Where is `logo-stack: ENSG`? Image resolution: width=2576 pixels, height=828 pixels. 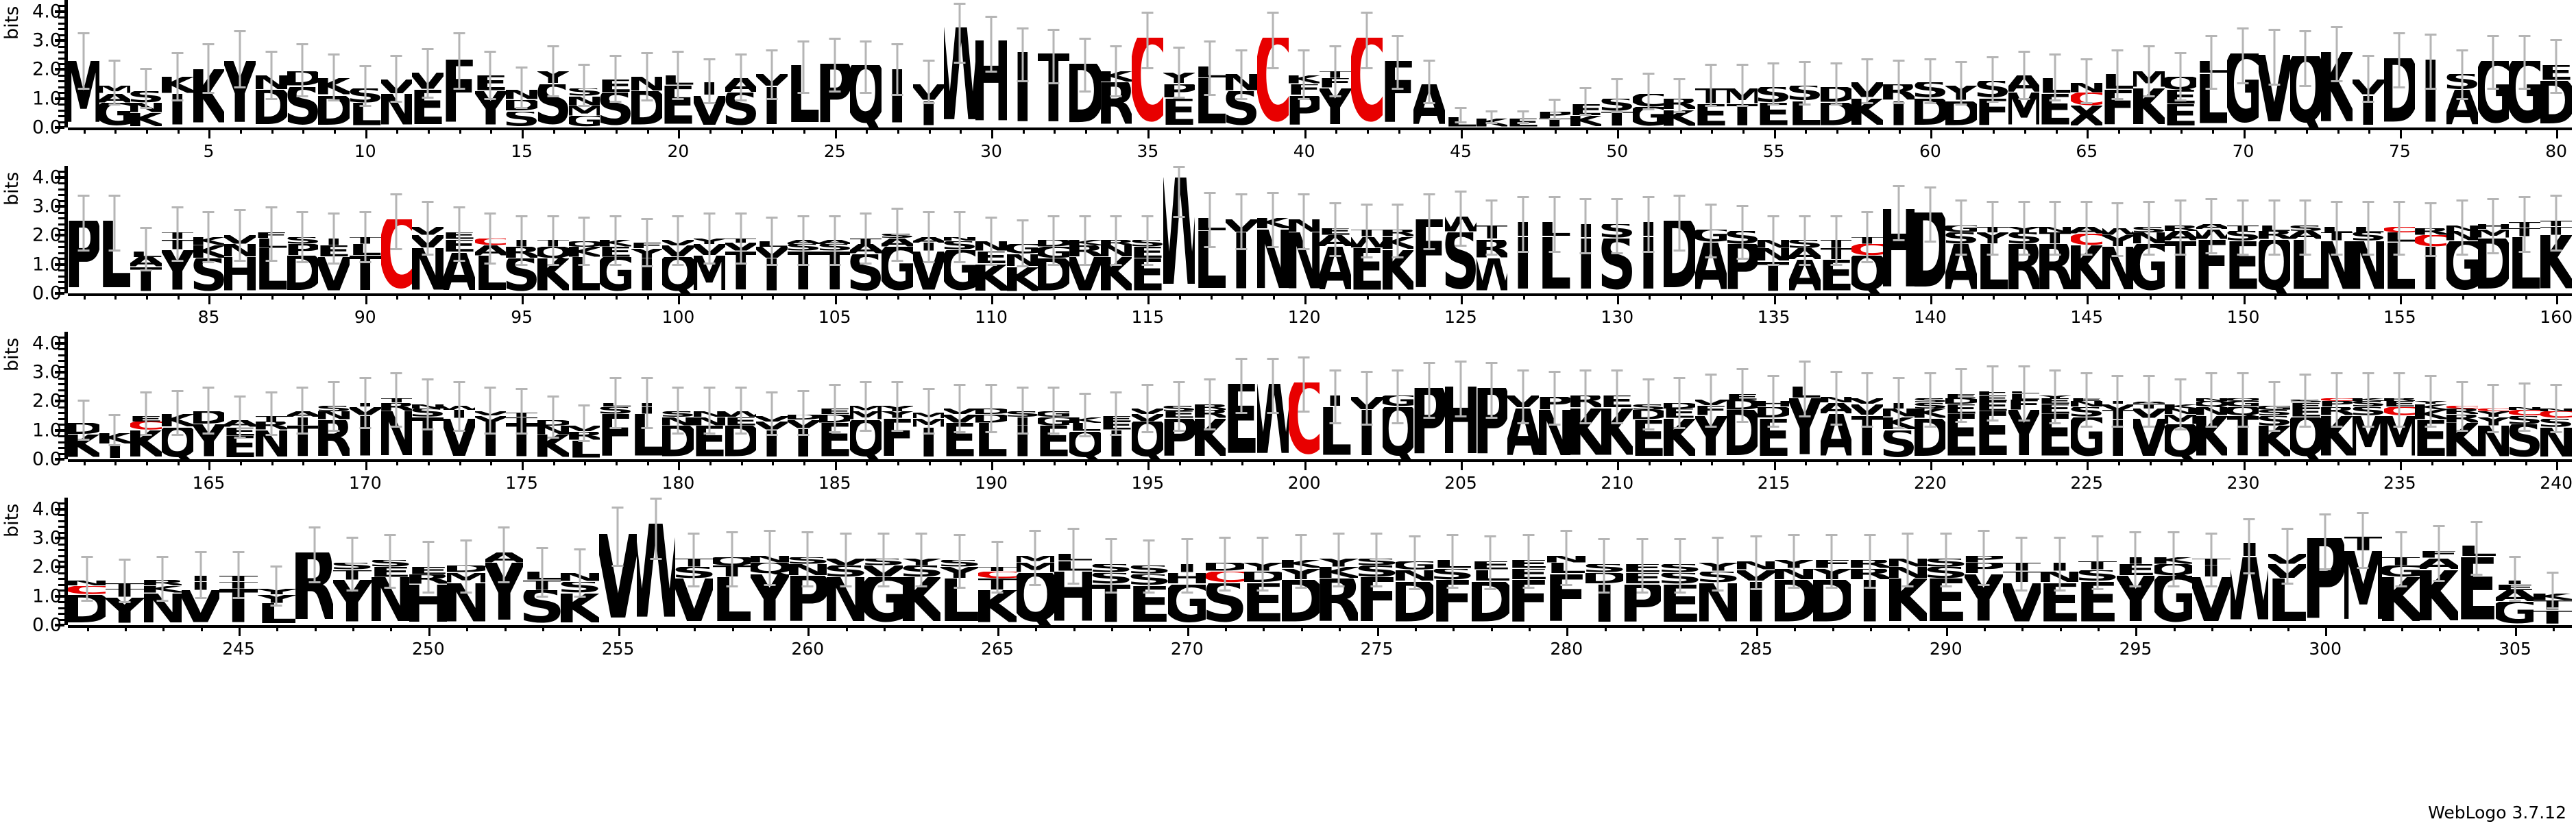
logo-stack: ENSG is located at coordinates (2086, 395).